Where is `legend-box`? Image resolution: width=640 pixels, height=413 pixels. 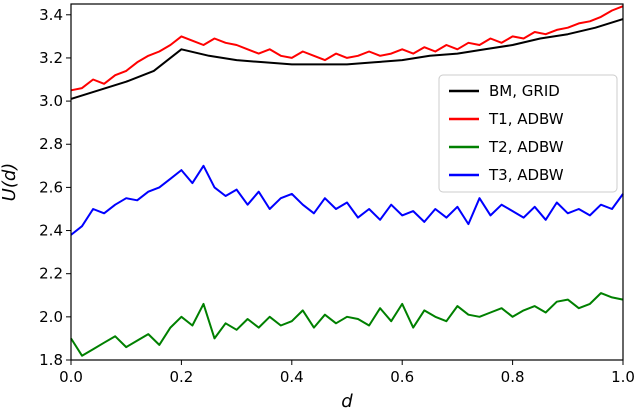 legend-box is located at coordinates (528, 133).